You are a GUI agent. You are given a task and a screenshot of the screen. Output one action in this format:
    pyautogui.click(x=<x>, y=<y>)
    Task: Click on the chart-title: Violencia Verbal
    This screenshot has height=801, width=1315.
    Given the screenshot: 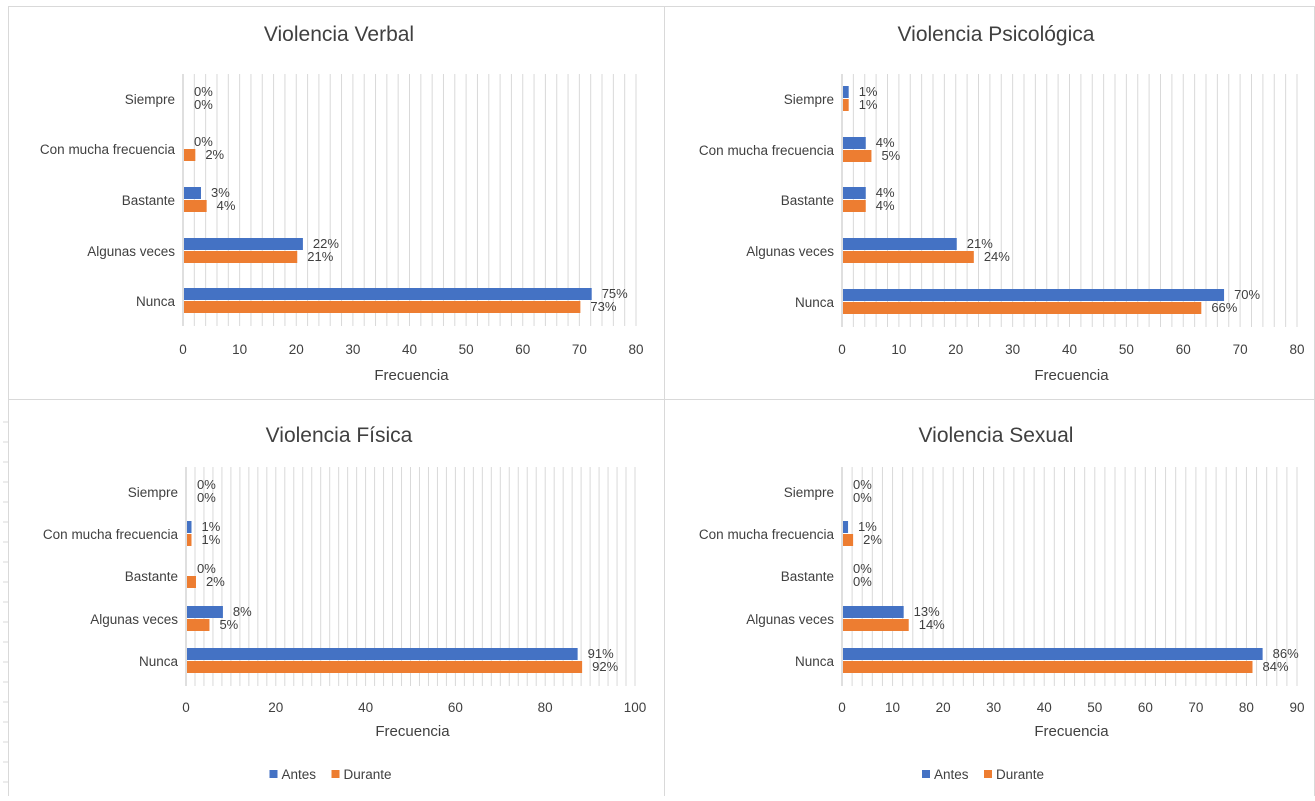 What is the action you would take?
    pyautogui.click(x=339, y=34)
    